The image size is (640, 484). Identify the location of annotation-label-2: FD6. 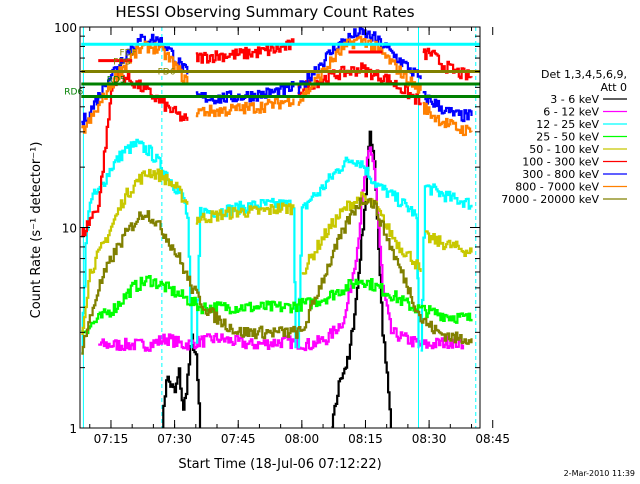
(167, 72).